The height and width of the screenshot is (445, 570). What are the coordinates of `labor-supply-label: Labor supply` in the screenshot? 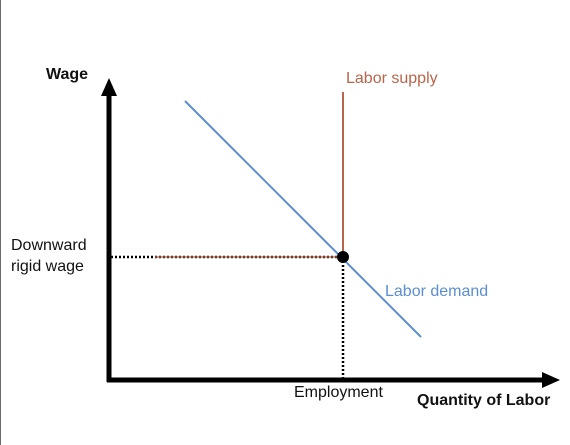 It's located at (392, 78).